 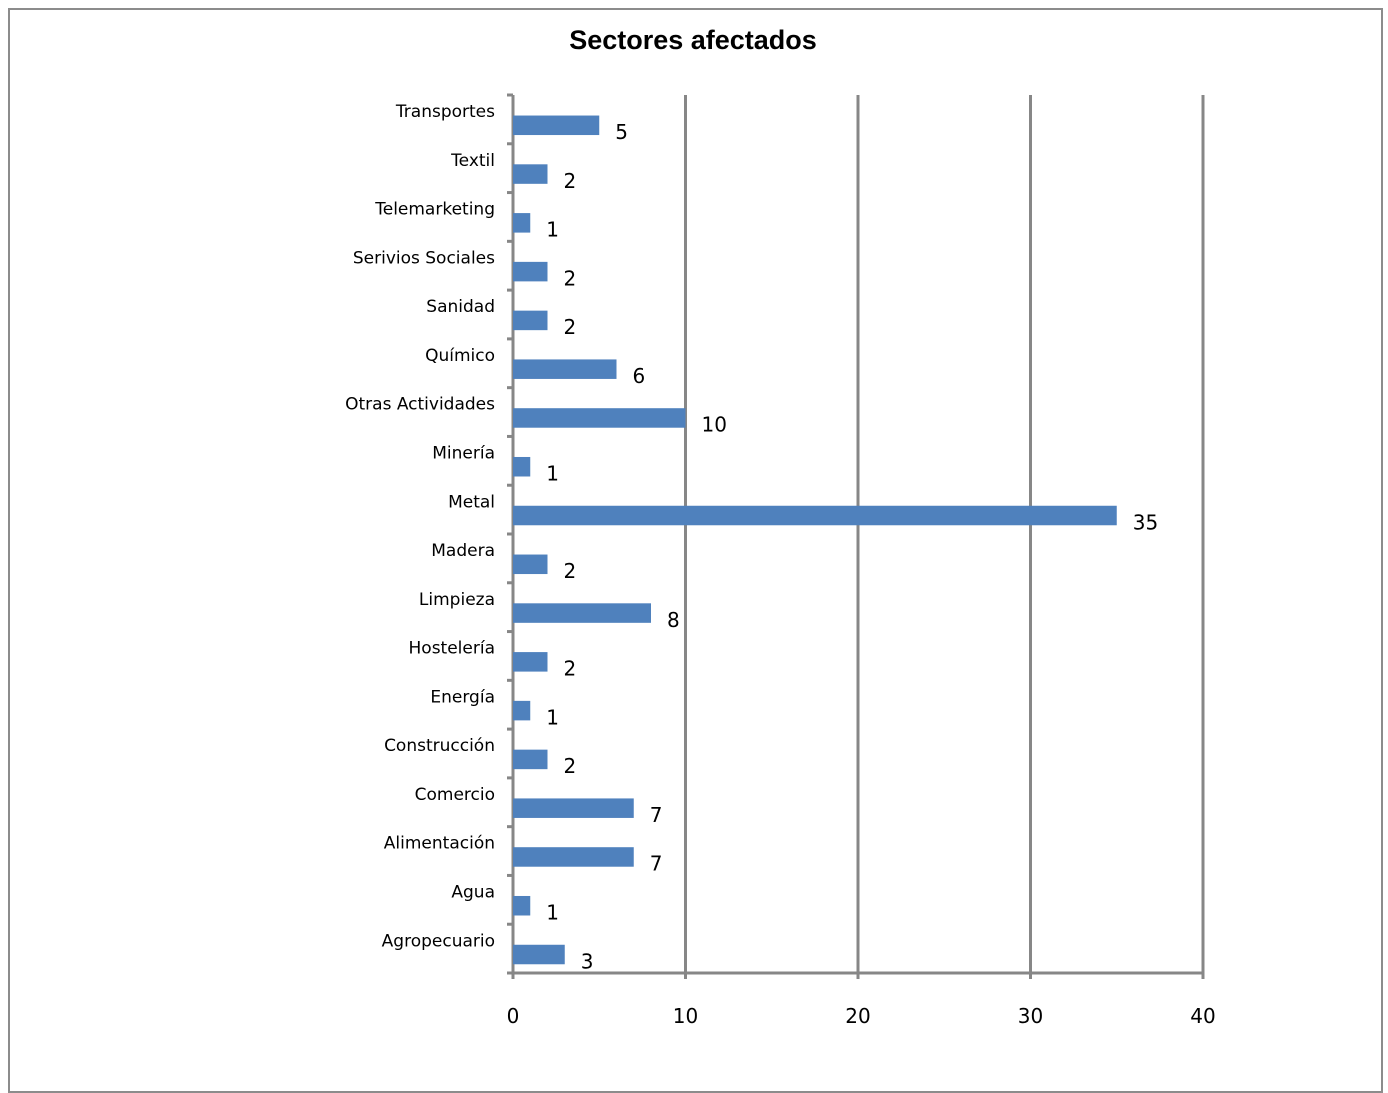 I want to click on category-label: Otras Actividades, so click(x=420, y=405).